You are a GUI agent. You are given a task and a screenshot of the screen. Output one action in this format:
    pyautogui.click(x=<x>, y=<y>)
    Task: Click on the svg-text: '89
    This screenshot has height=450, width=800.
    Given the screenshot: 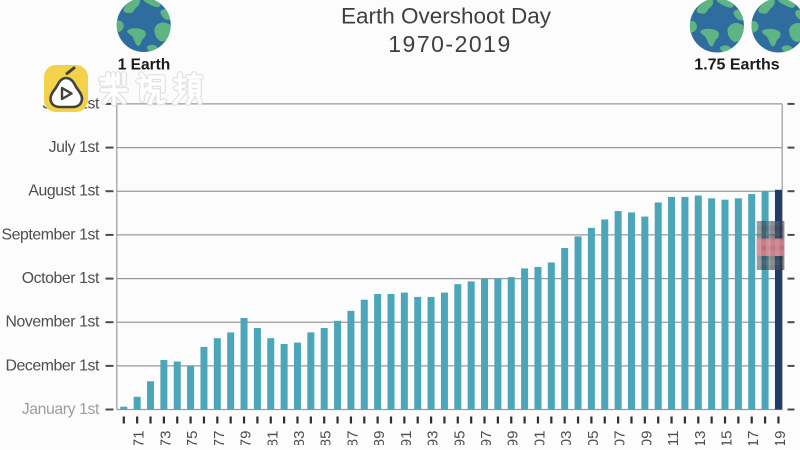 What is the action you would take?
    pyautogui.click(x=379, y=438)
    